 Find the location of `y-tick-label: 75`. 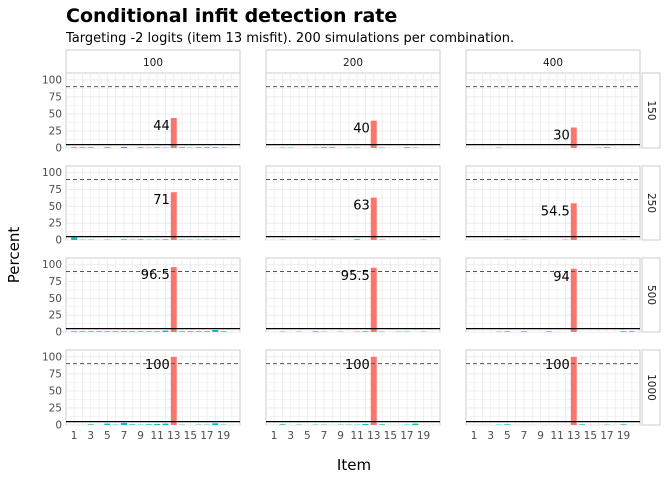

y-tick-label: 75 is located at coordinates (55, 282).